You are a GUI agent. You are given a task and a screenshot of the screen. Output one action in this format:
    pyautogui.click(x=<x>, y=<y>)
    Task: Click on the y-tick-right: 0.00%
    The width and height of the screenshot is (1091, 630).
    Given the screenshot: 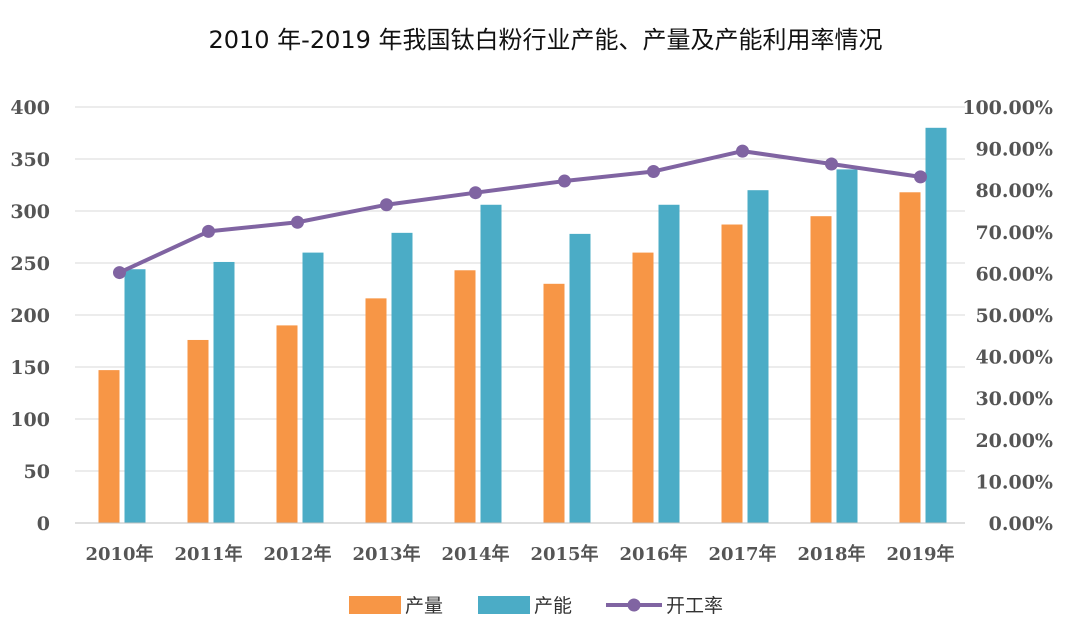 What is the action you would take?
    pyautogui.click(x=1021, y=524)
    